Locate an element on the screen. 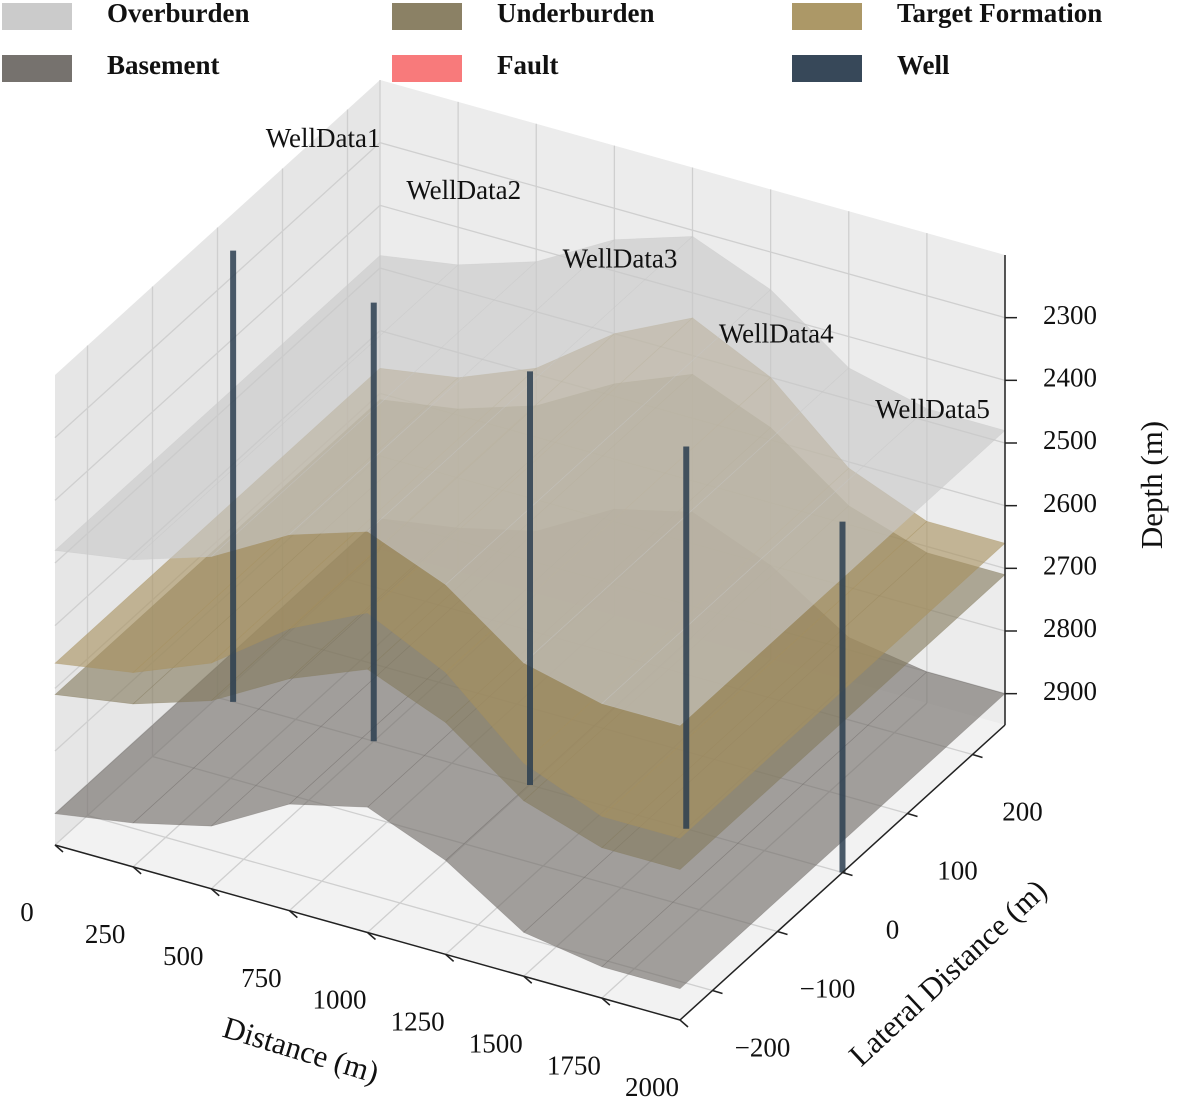  z-tick-label: 2700 is located at coordinates (1070, 566).